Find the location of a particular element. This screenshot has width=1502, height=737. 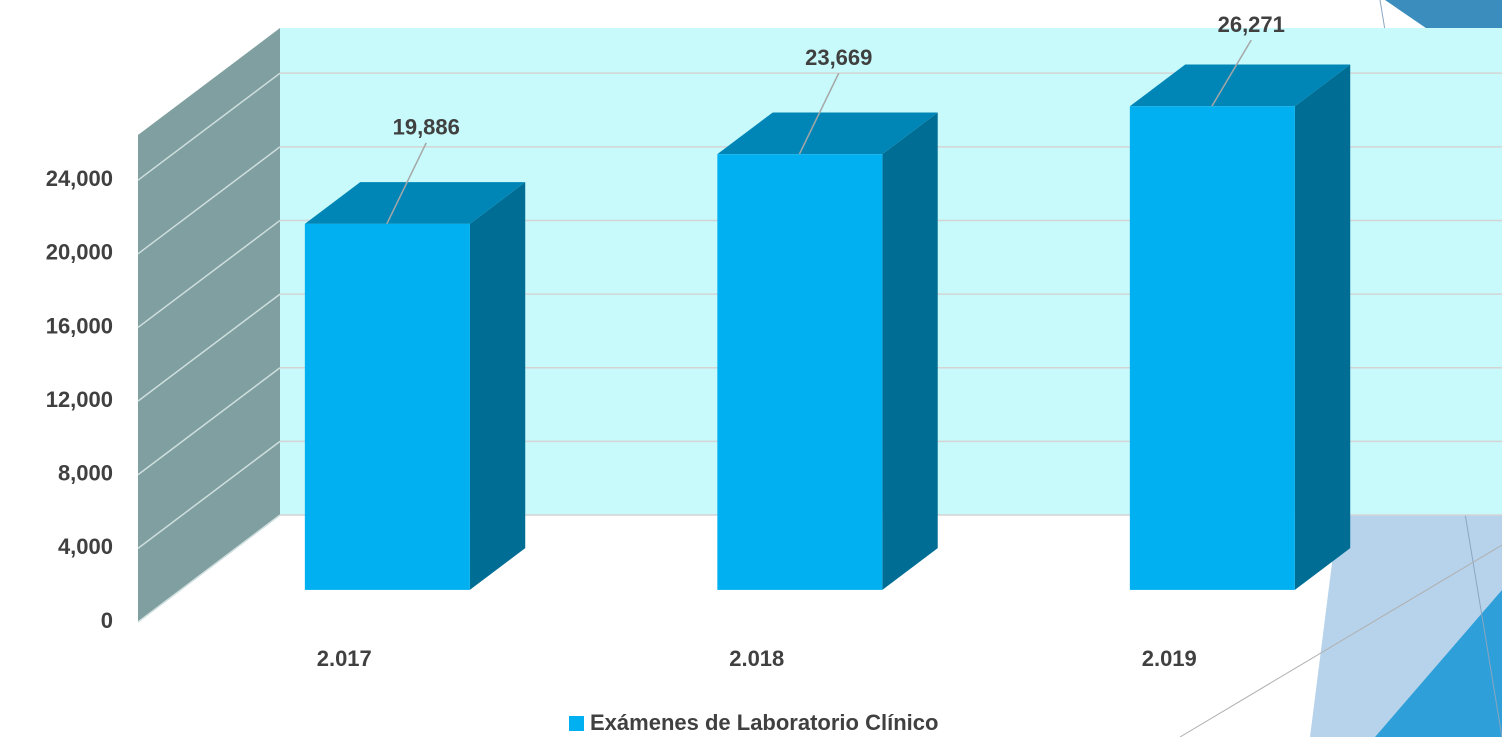

data-label: 26,271 is located at coordinates (1251, 24).